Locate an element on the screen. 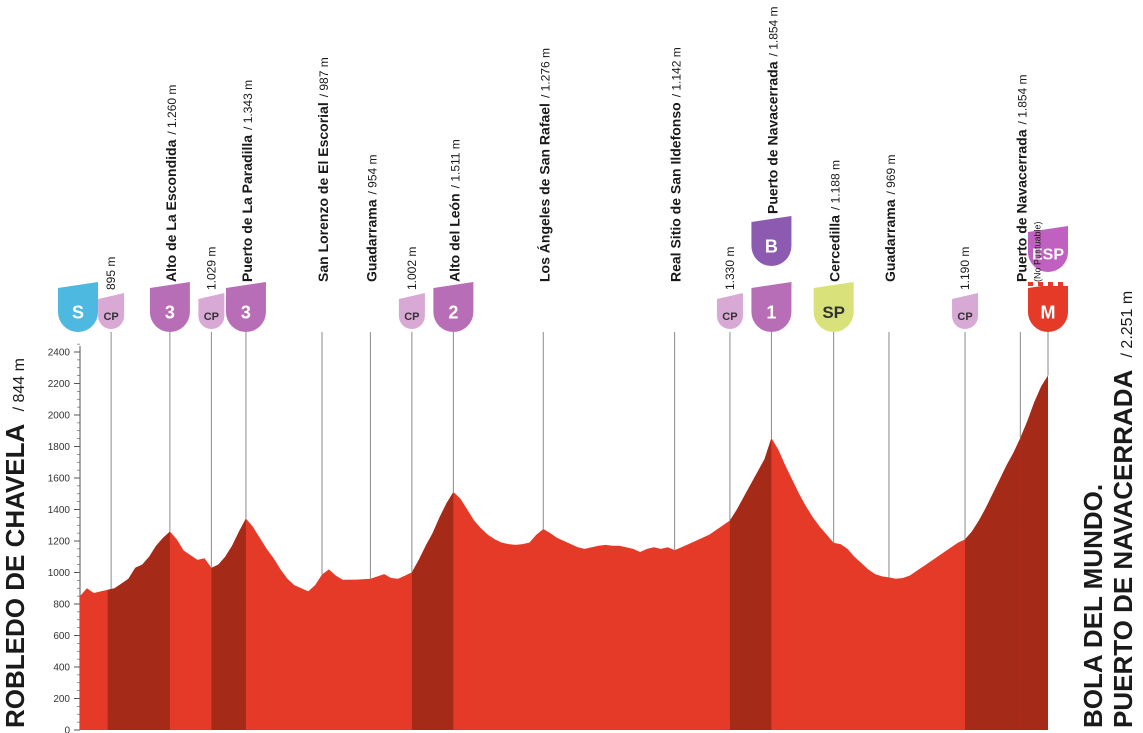 This screenshot has height=733, width=1143. poi-label-text: Real Sitio de San Ildefonso / 1.142 m is located at coordinates (676, 164).